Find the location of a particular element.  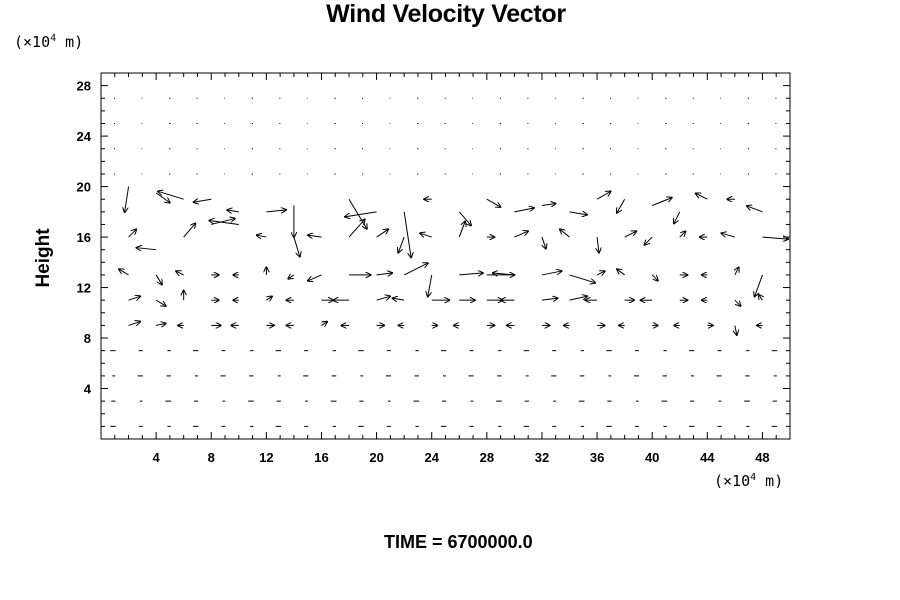

x-tick-label: 48 is located at coordinates (762, 457).